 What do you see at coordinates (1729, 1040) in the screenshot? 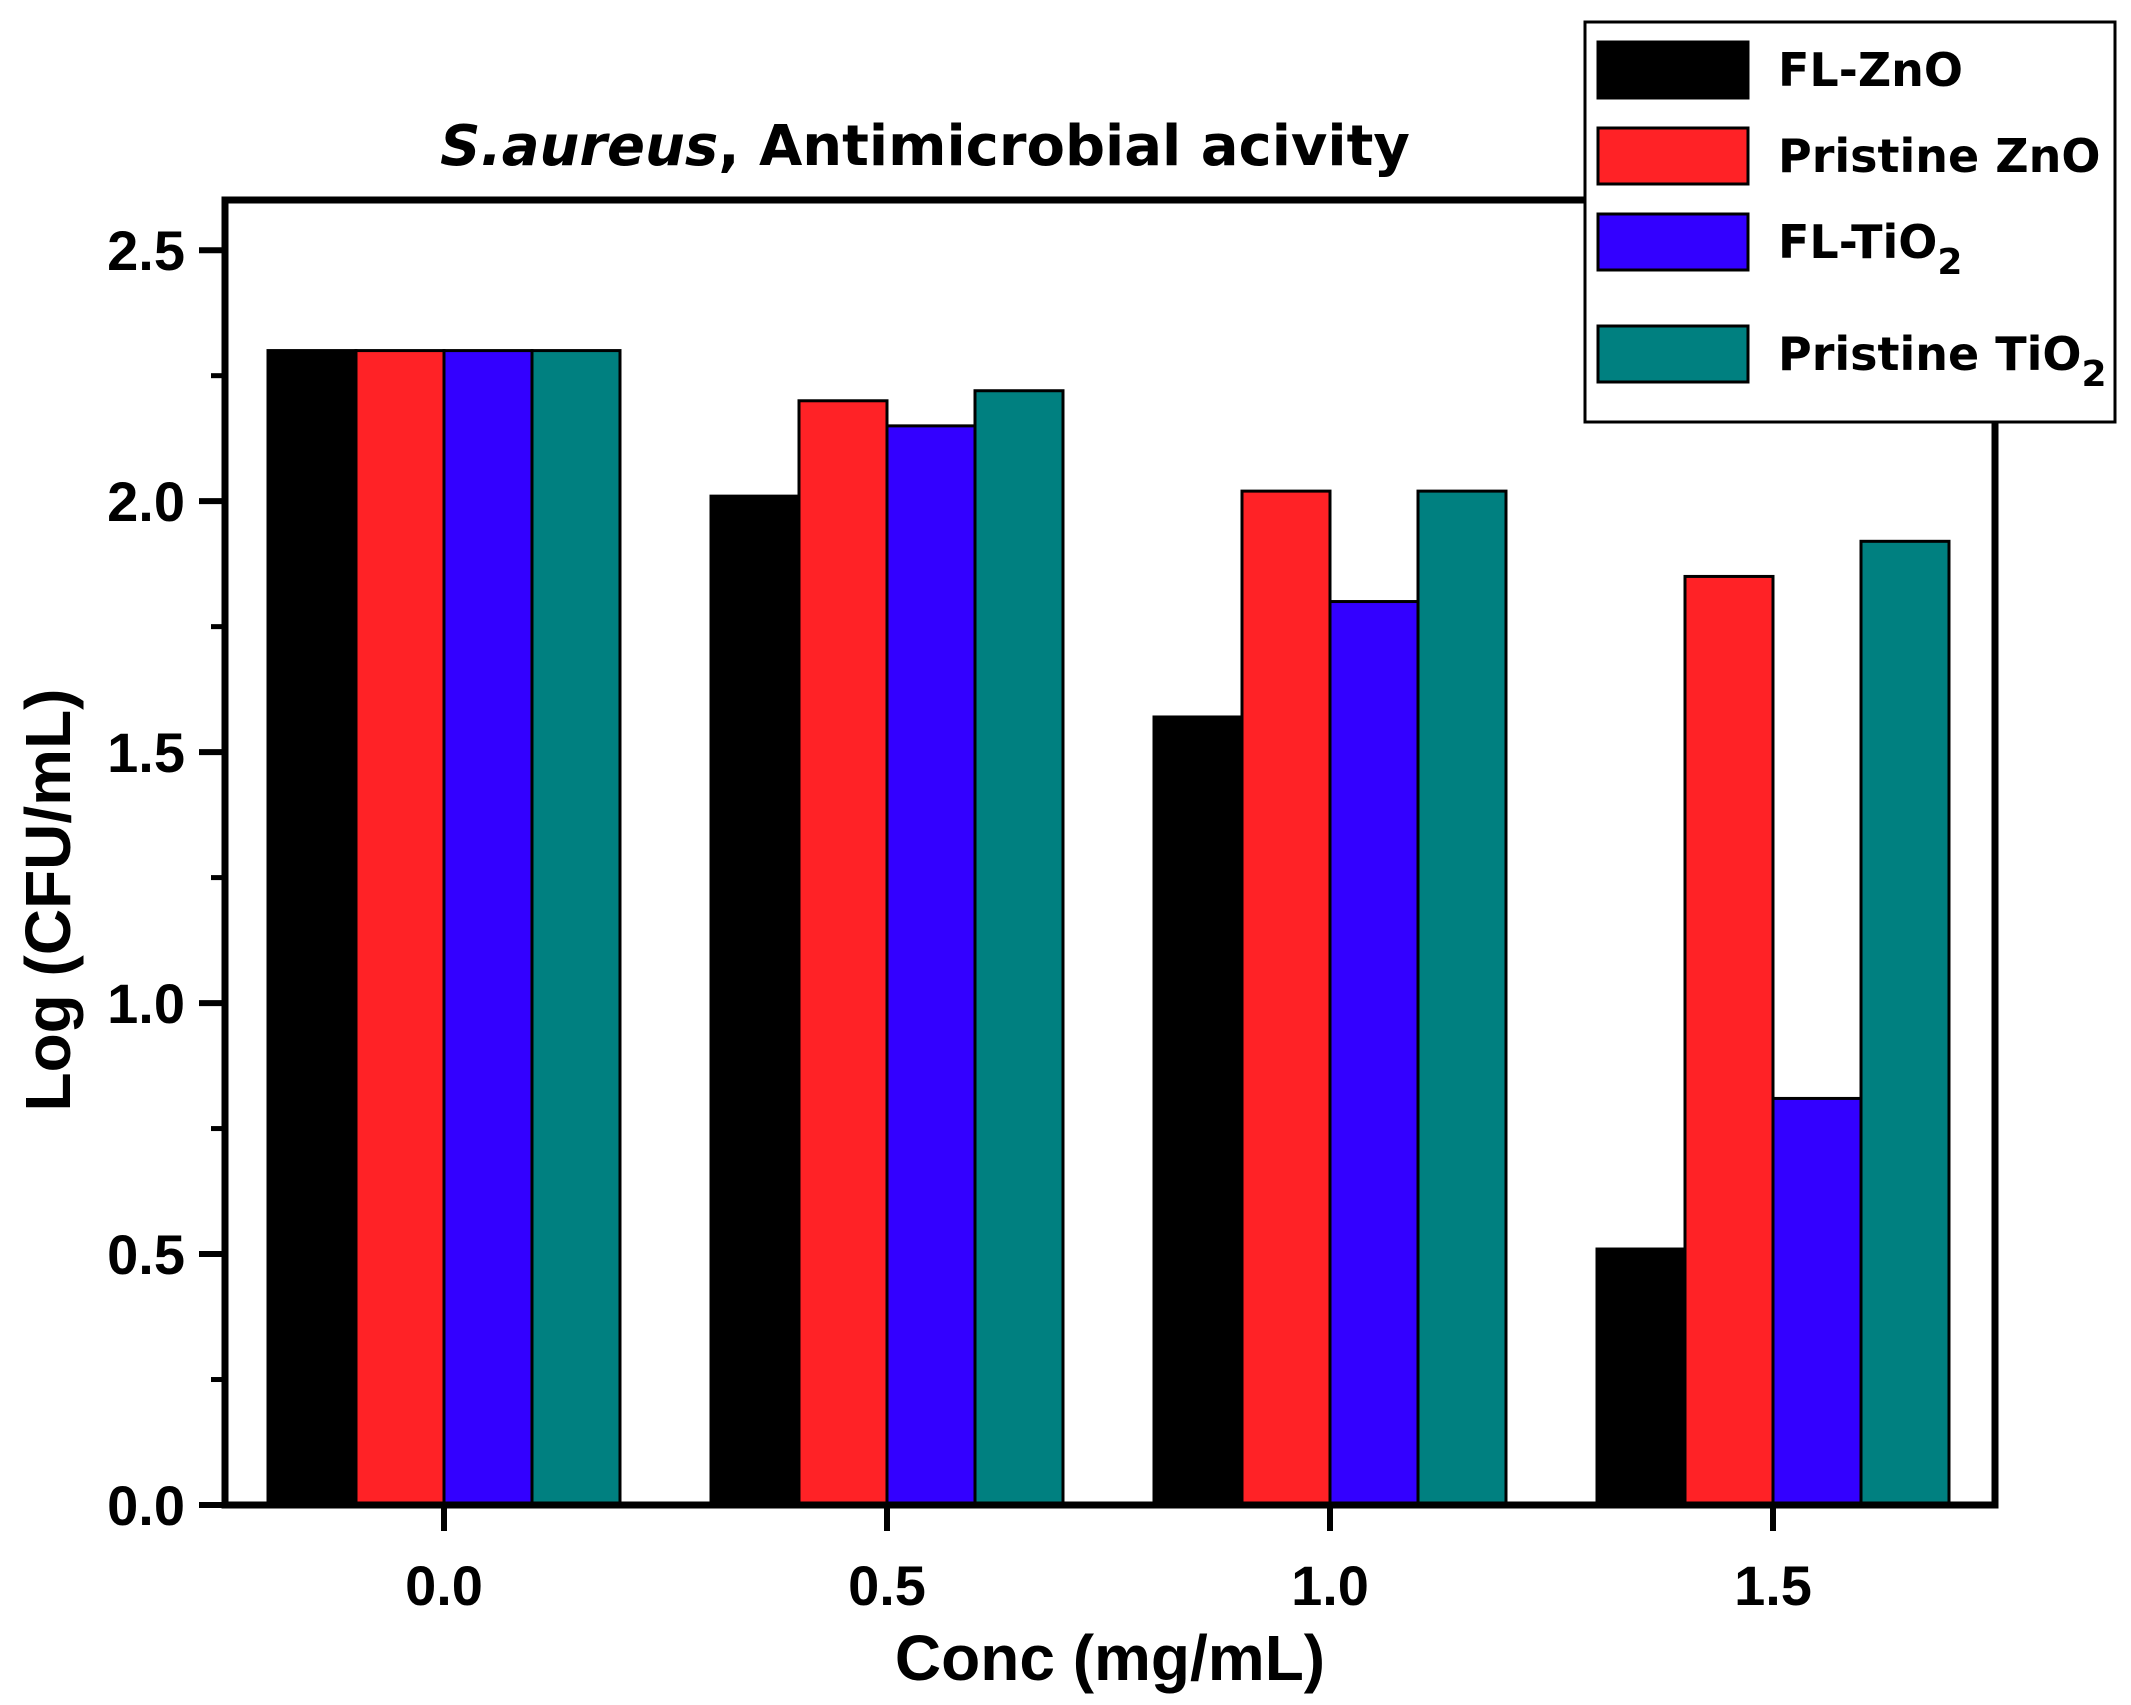
I see `bar-pristine-zno-1.5` at bounding box center [1729, 1040].